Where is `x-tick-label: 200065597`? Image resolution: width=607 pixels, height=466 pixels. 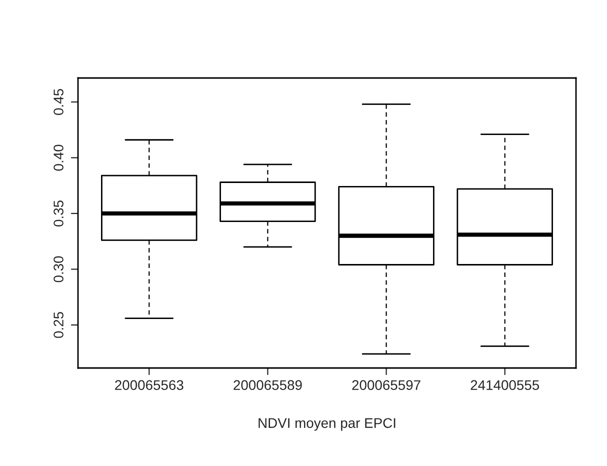
x-tick-label: 200065597 is located at coordinates (386, 385).